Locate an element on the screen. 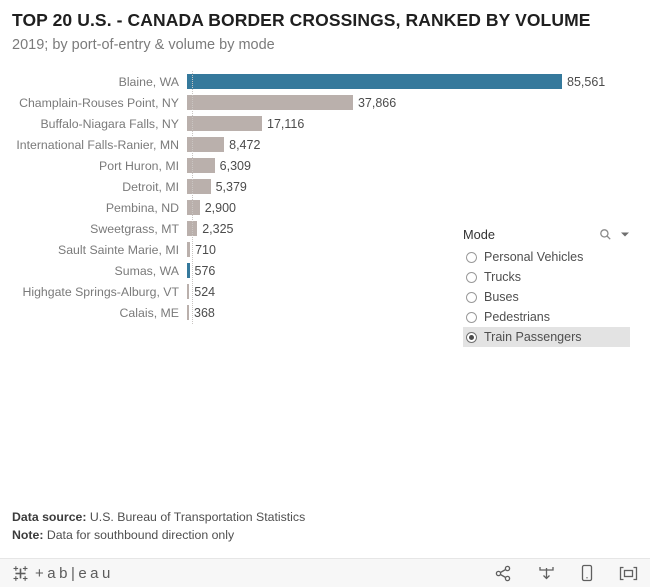 This screenshot has width=650, height=587. mode-filter: Mode Personal Vehicles Trucks is located at coordinates (546, 285).